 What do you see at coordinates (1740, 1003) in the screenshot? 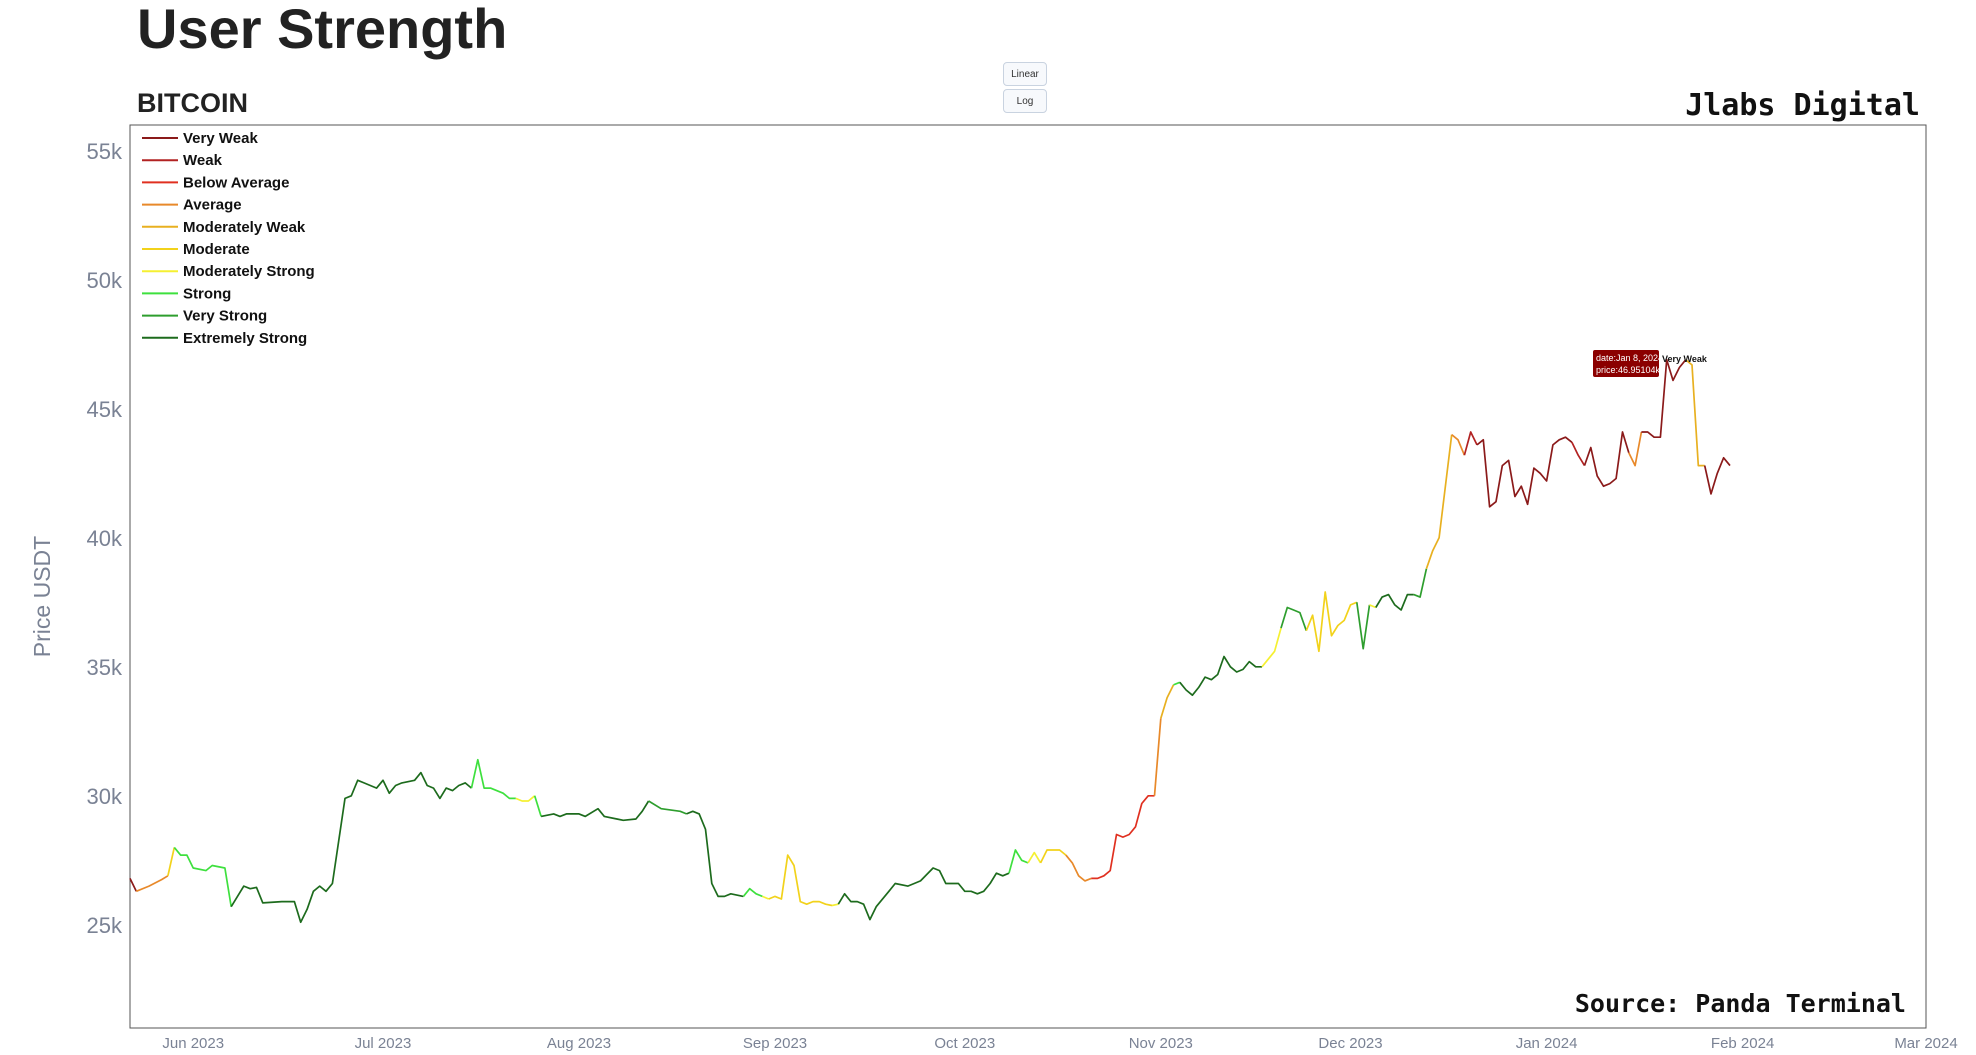
I see `source-label: Source: Panda Terminal` at bounding box center [1740, 1003].